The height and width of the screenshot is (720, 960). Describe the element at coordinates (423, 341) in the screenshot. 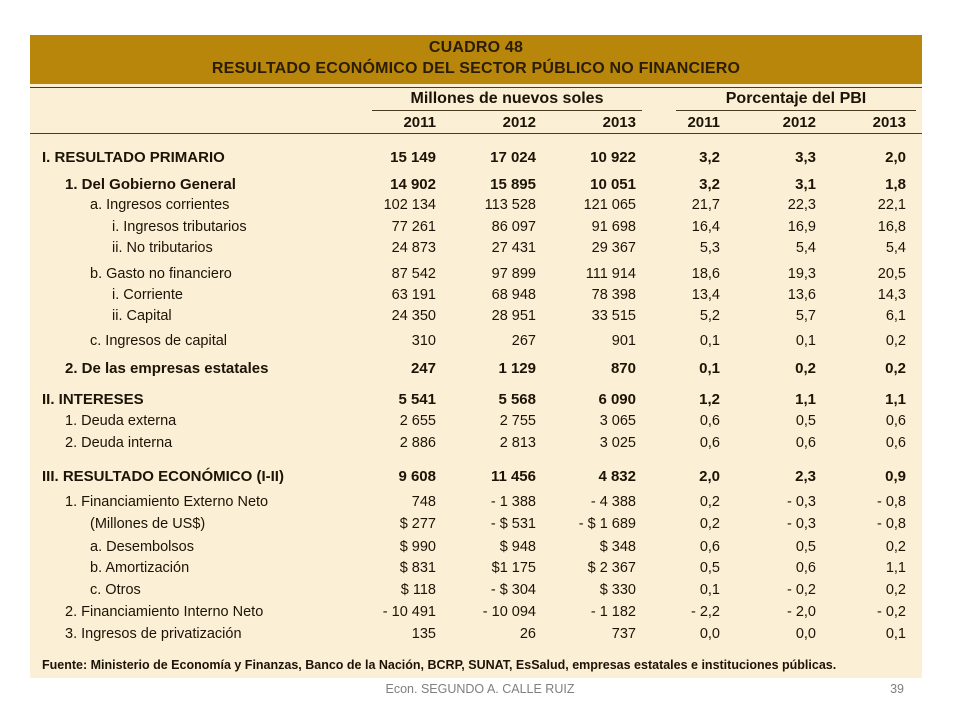

I see `row-value: 310` at that location.